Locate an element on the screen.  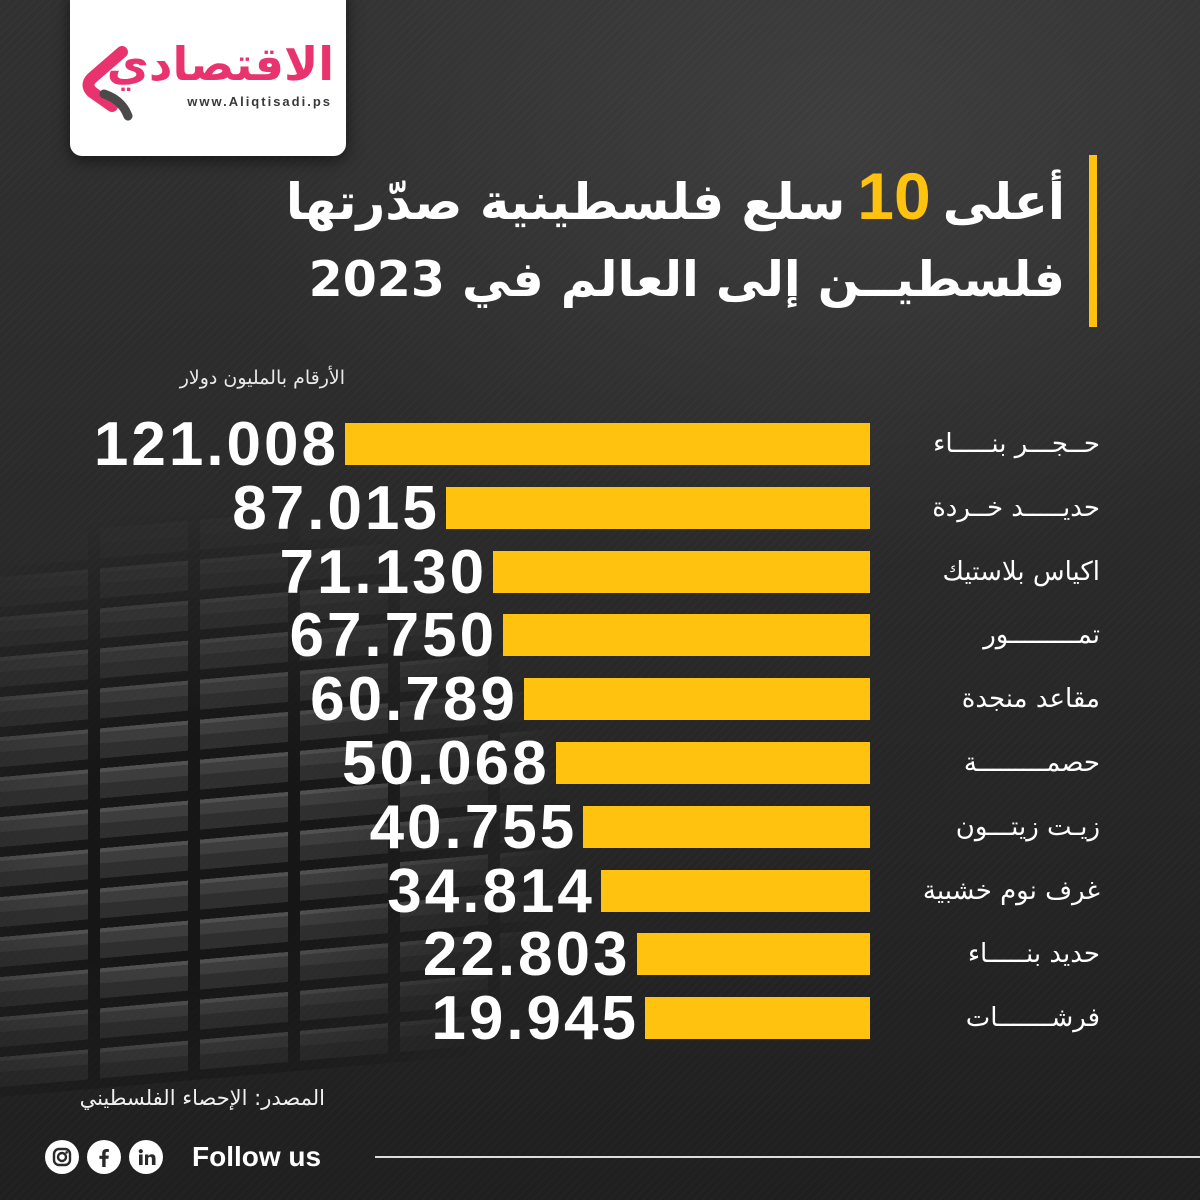
aliqtisadi-logo-icon is located at coordinates (107, 83).